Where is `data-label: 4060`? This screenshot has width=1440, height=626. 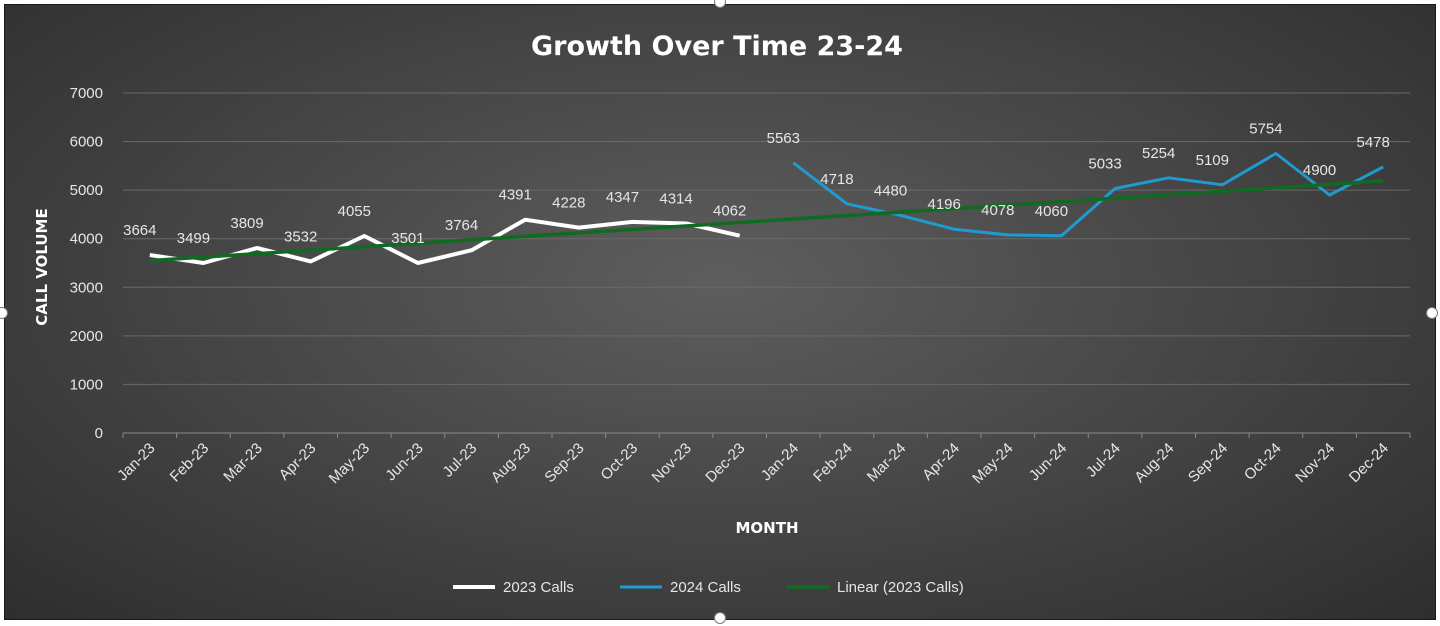 data-label: 4060 is located at coordinates (1051, 211).